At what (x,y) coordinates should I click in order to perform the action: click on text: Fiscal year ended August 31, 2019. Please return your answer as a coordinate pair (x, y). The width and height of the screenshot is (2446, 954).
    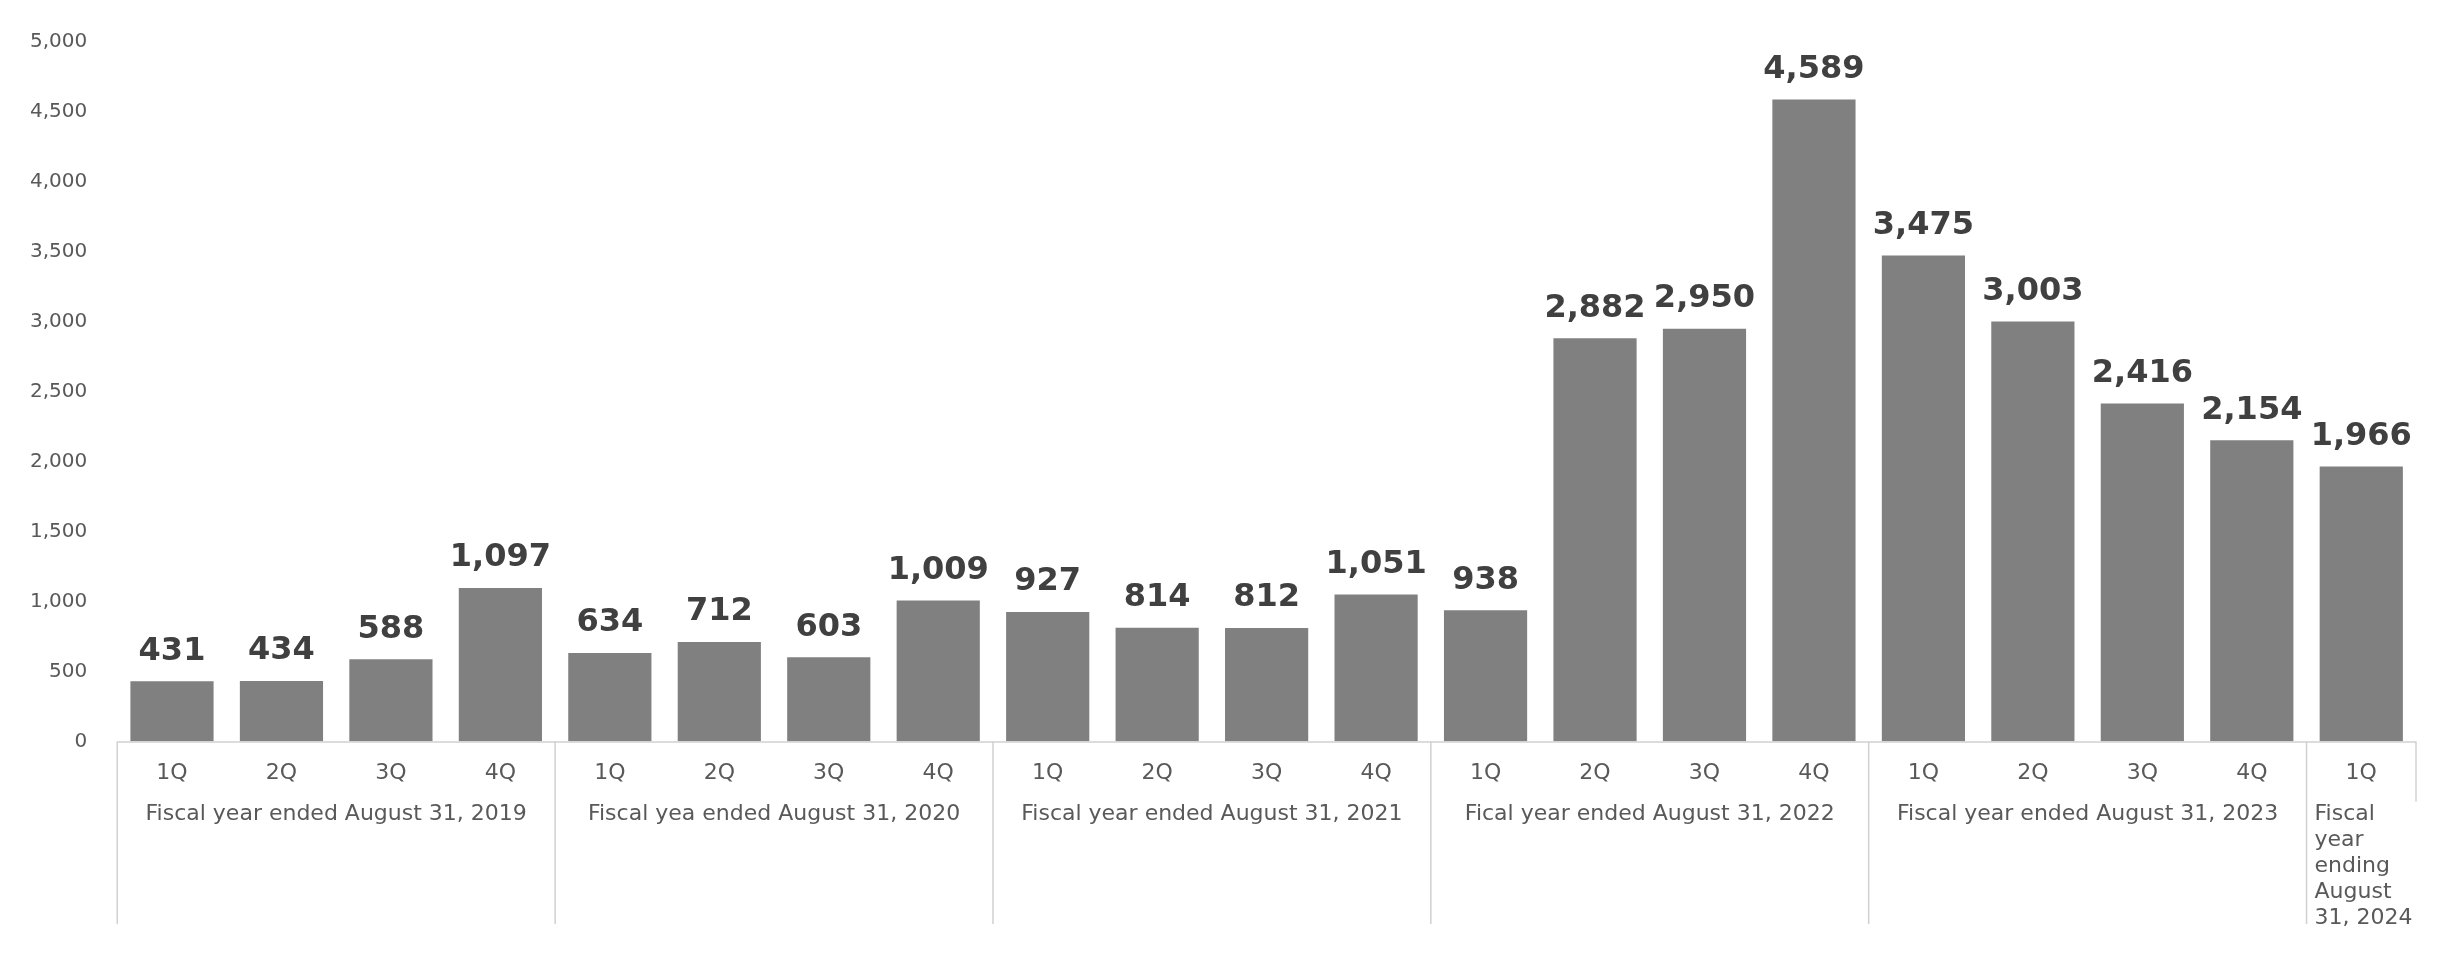
    Looking at the image, I should click on (336, 813).